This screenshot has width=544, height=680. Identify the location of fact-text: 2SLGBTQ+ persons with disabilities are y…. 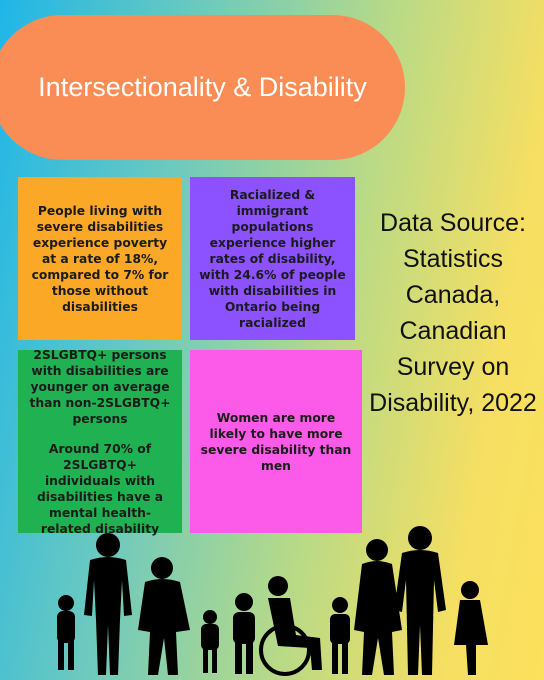
(100, 386).